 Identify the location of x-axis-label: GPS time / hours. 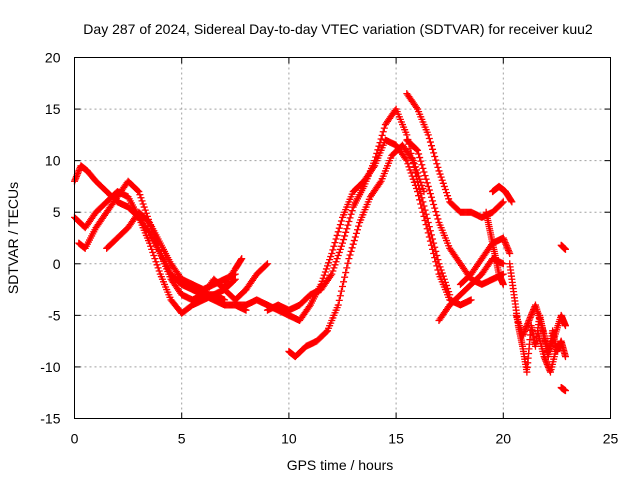
(340, 465).